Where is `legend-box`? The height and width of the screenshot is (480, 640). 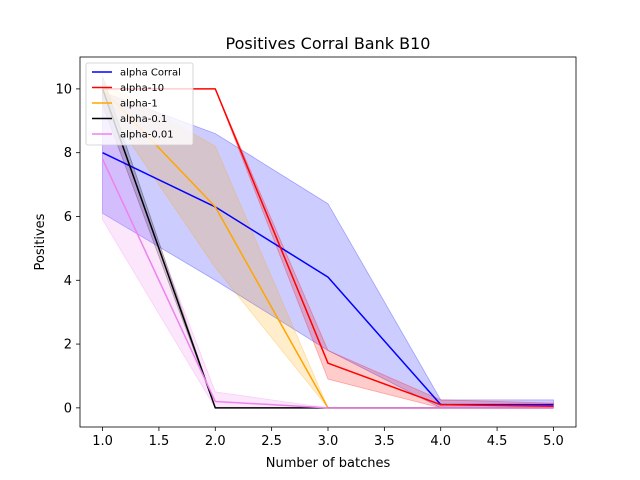 legend-box is located at coordinates (139, 104).